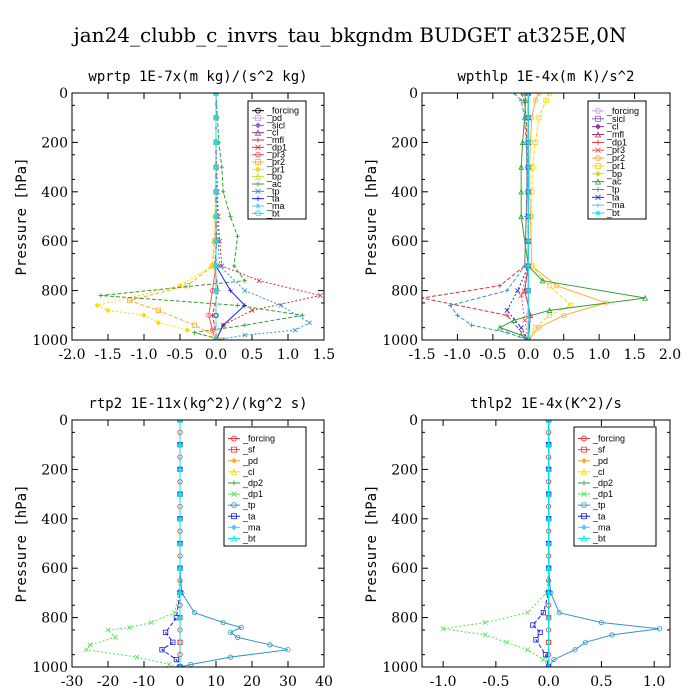 The image size is (700, 700). Describe the element at coordinates (634, 355) in the screenshot. I see `x-tick-label: 1.5` at that location.